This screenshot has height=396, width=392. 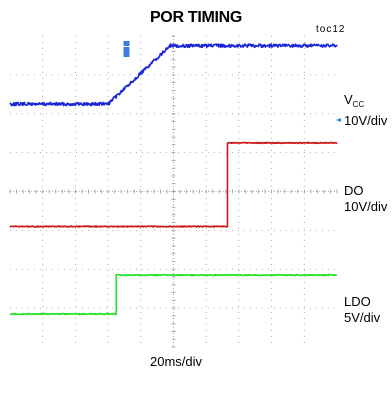 I want to click on vcc-label-sub: CC, so click(x=358, y=104).